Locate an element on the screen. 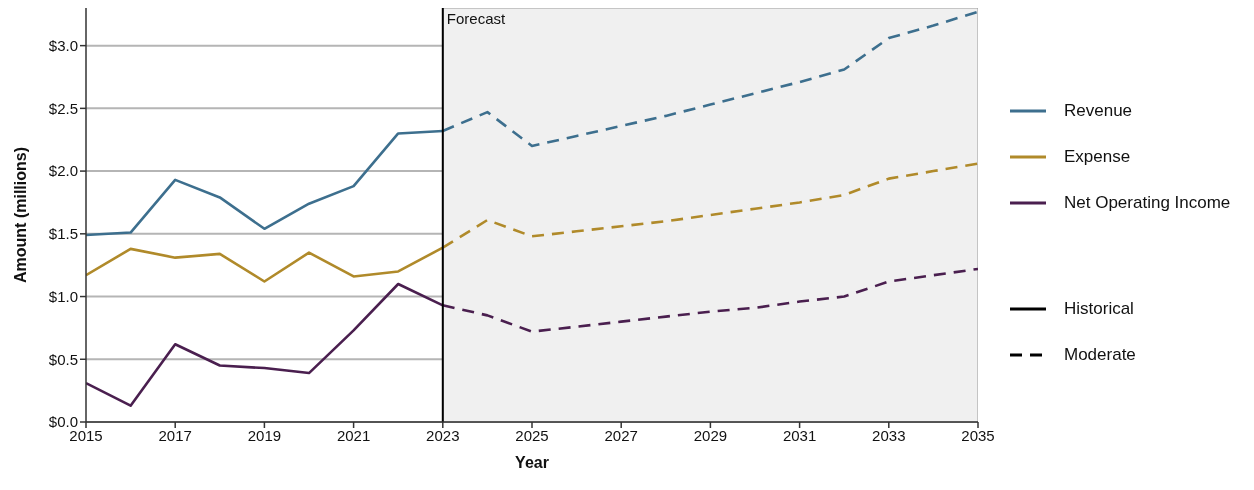  y-tick-label: $2.0 is located at coordinates (63, 171).